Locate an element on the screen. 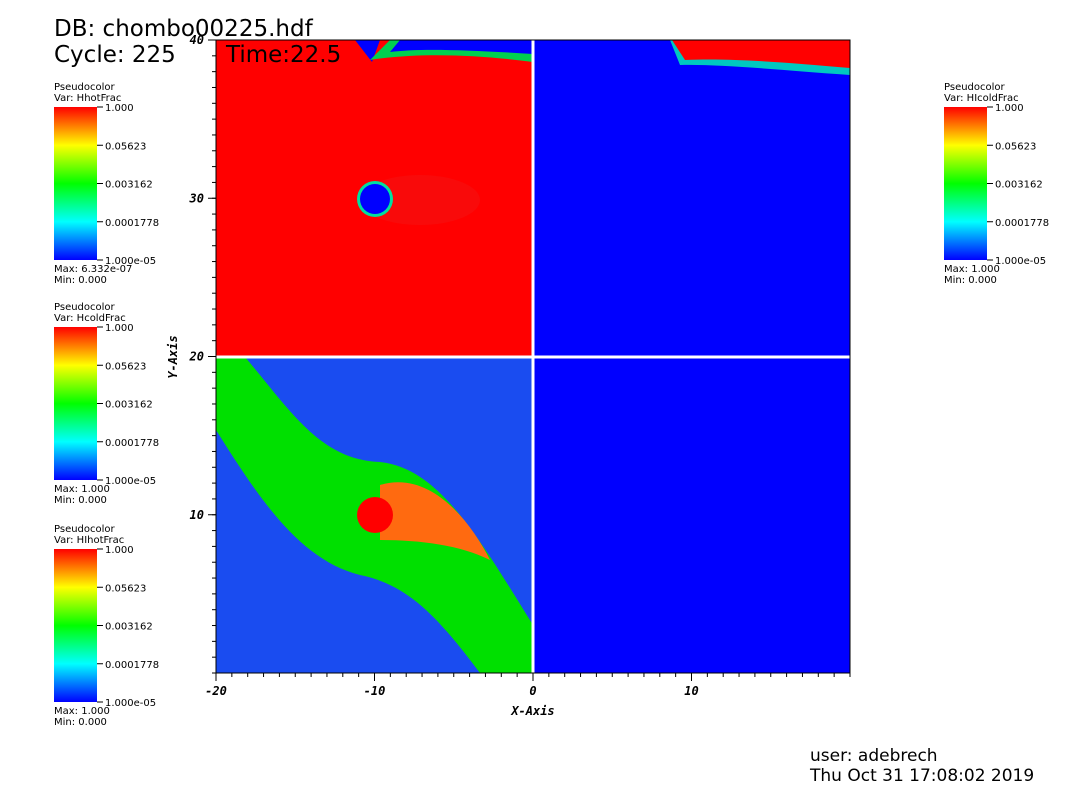 The height and width of the screenshot is (794, 1080). legend-var: Var: HhotFrac is located at coordinates (87, 98).